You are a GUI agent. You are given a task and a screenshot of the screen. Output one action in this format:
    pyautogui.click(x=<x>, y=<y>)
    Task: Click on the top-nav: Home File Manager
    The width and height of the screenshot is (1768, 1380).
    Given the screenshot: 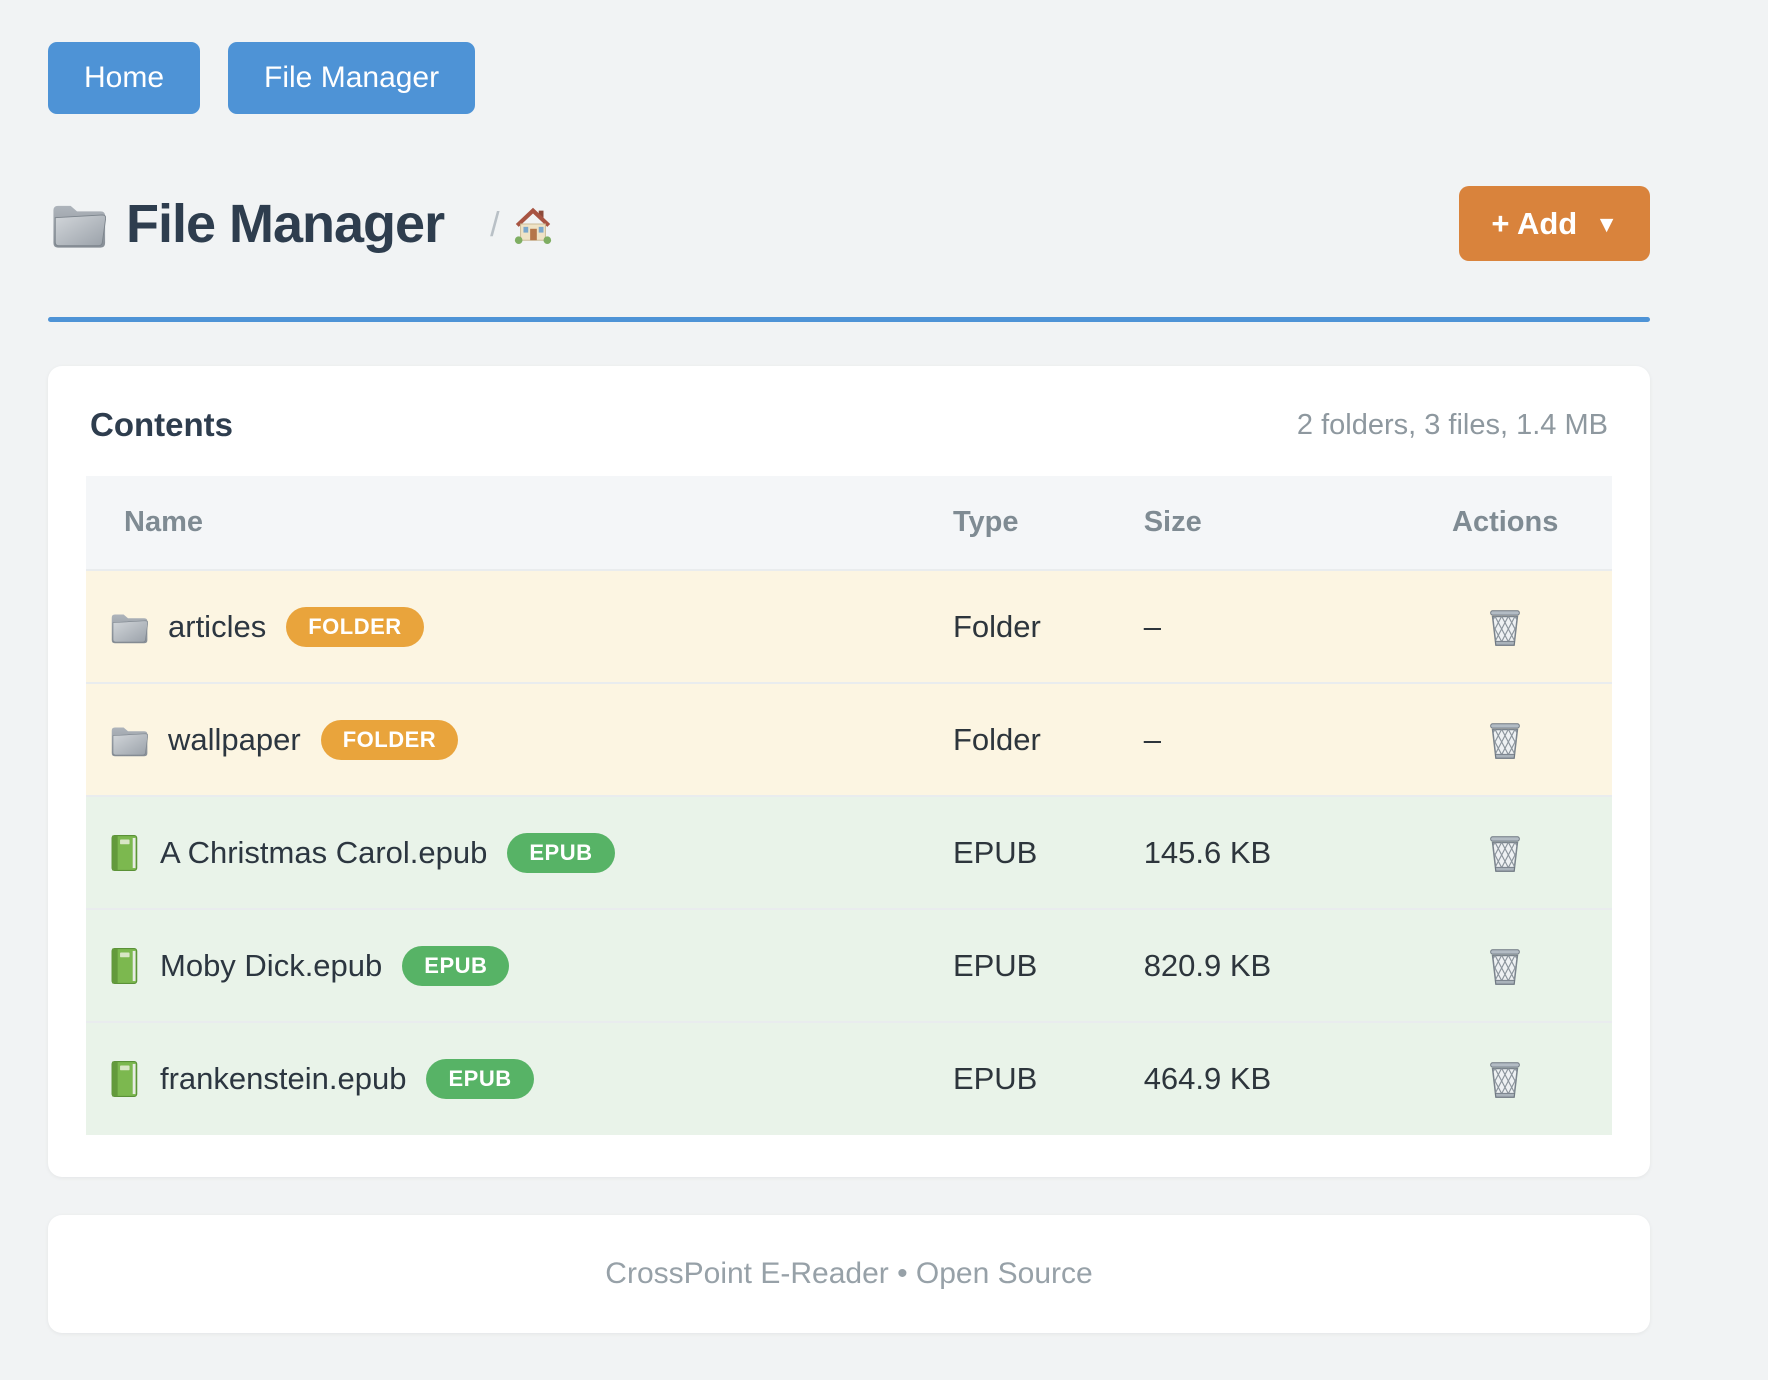 What is the action you would take?
    pyautogui.click(x=849, y=78)
    